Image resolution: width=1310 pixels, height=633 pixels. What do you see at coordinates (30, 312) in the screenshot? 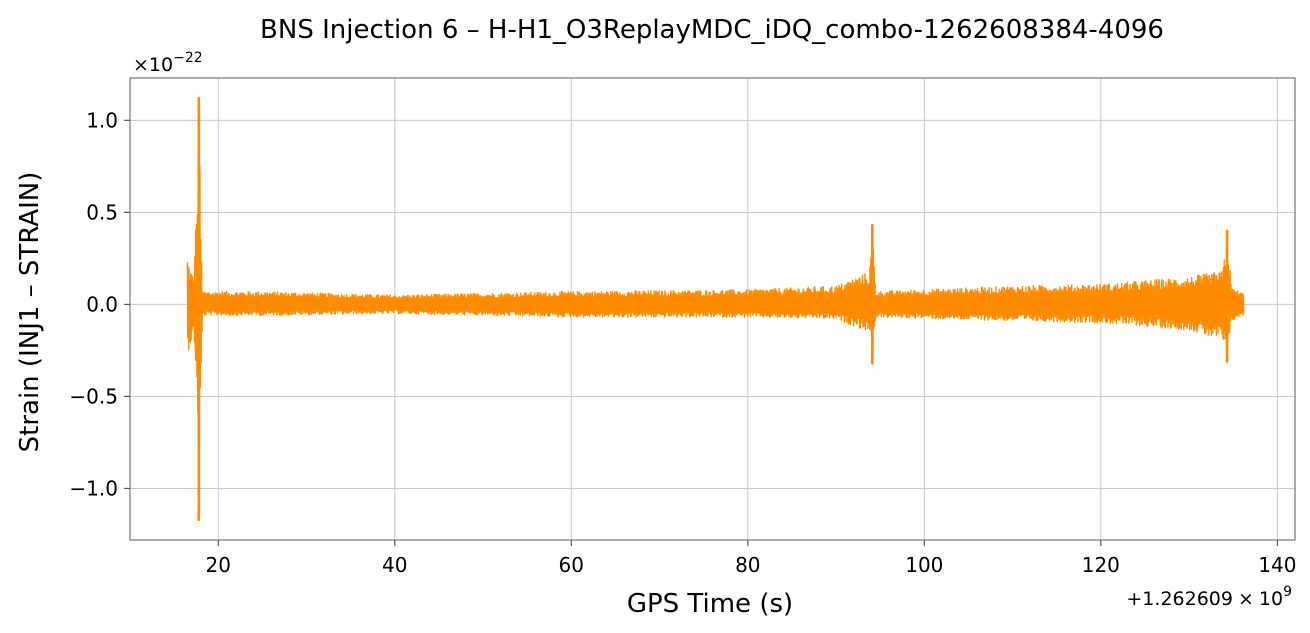
I see `y-axis-label: Strain (INJ1 – STRAIN)` at bounding box center [30, 312].